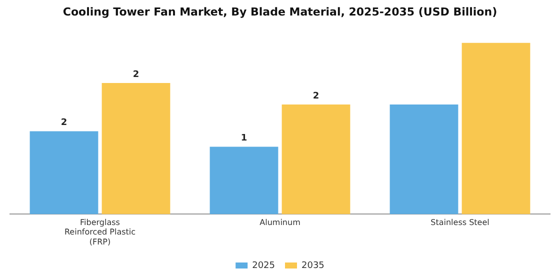 The height and width of the screenshot is (280, 560). What do you see at coordinates (263, 265) in the screenshot?
I see `legend-label: 2025` at bounding box center [263, 265].